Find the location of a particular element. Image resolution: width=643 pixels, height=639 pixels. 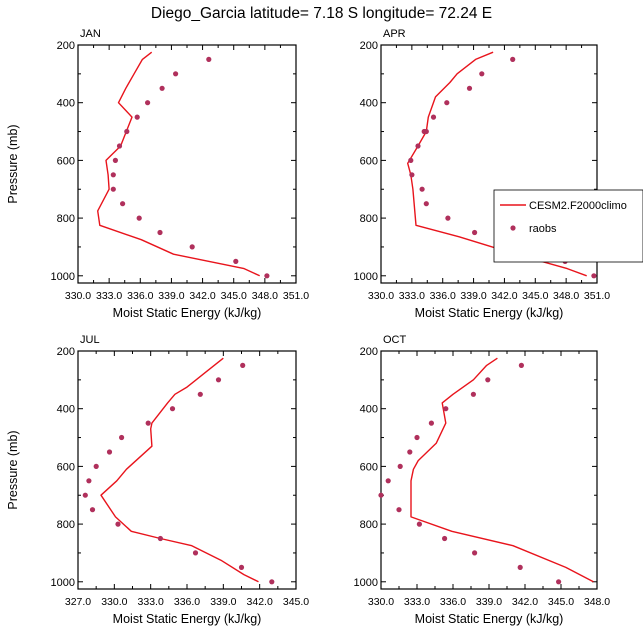

panel-title: OCT is located at coordinates (395, 340).